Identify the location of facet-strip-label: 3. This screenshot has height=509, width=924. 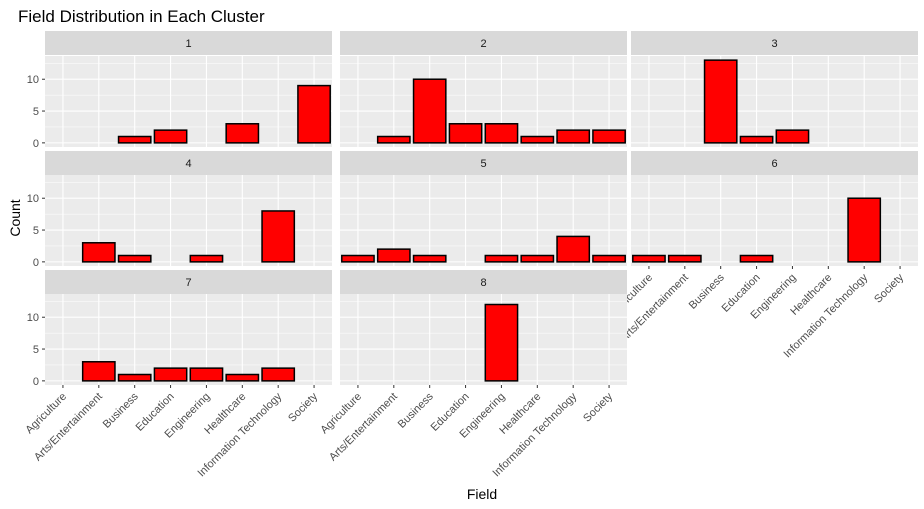
(774, 44).